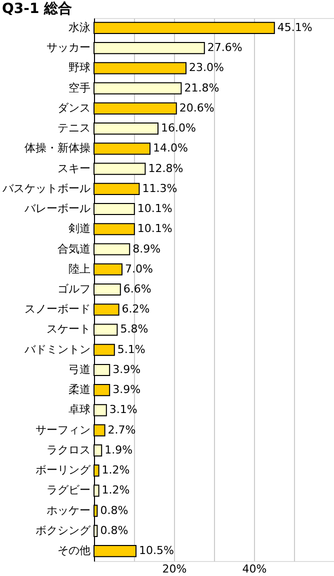 This screenshot has height=576, width=334. Describe the element at coordinates (74, 551) in the screenshot. I see `y-tick-label: その他` at that location.